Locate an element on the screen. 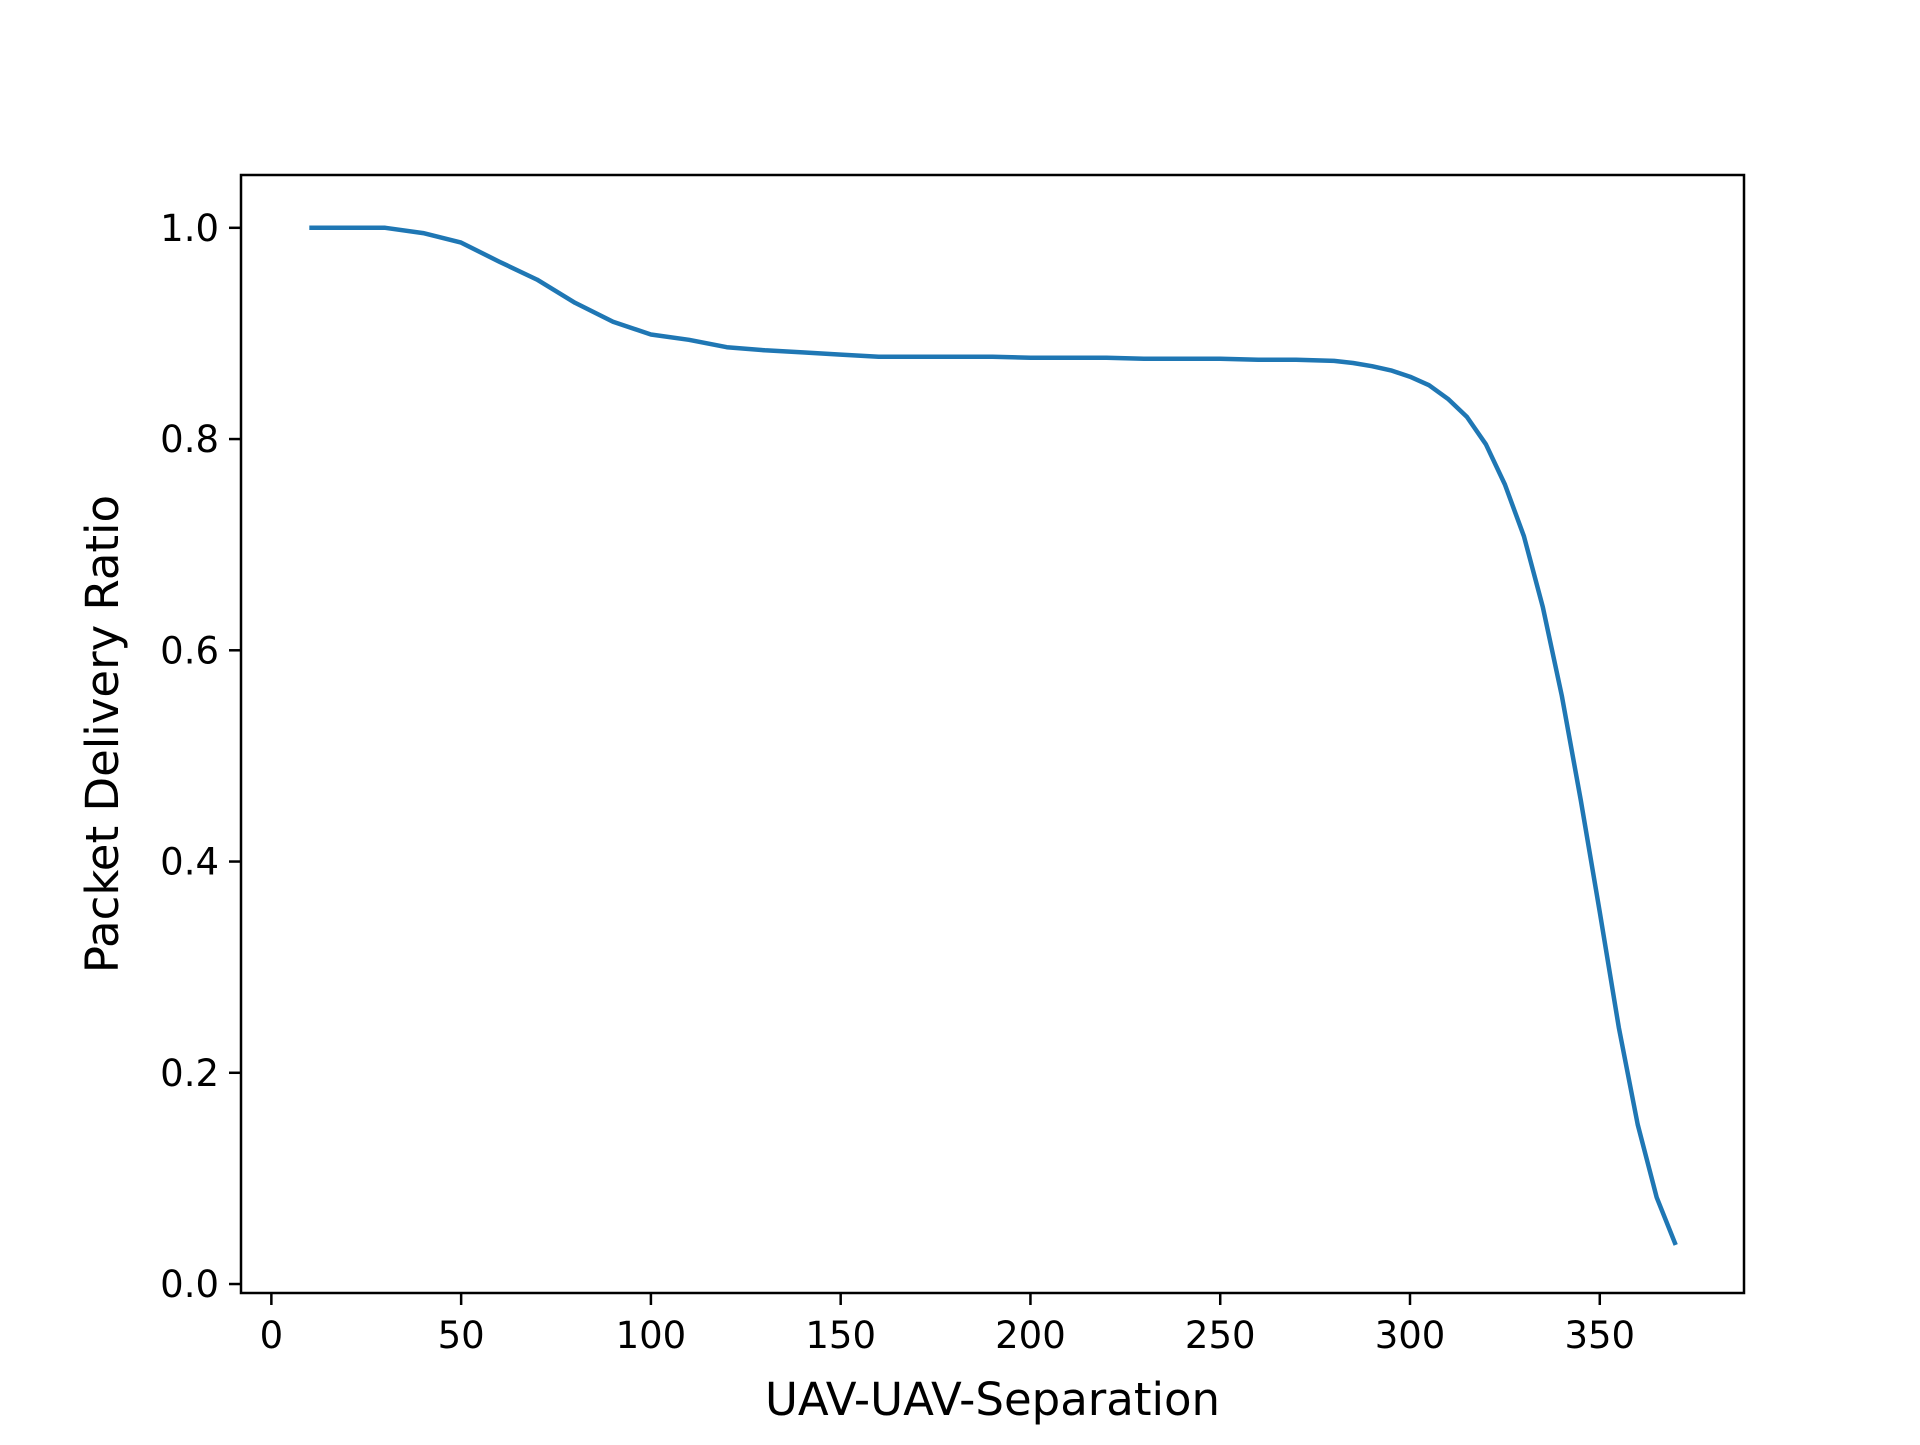 This screenshot has width=1920, height=1445. y-axis-ticks: 0.0 0.2 0.4 0.6 0.8 1.0 is located at coordinates (200, 756).